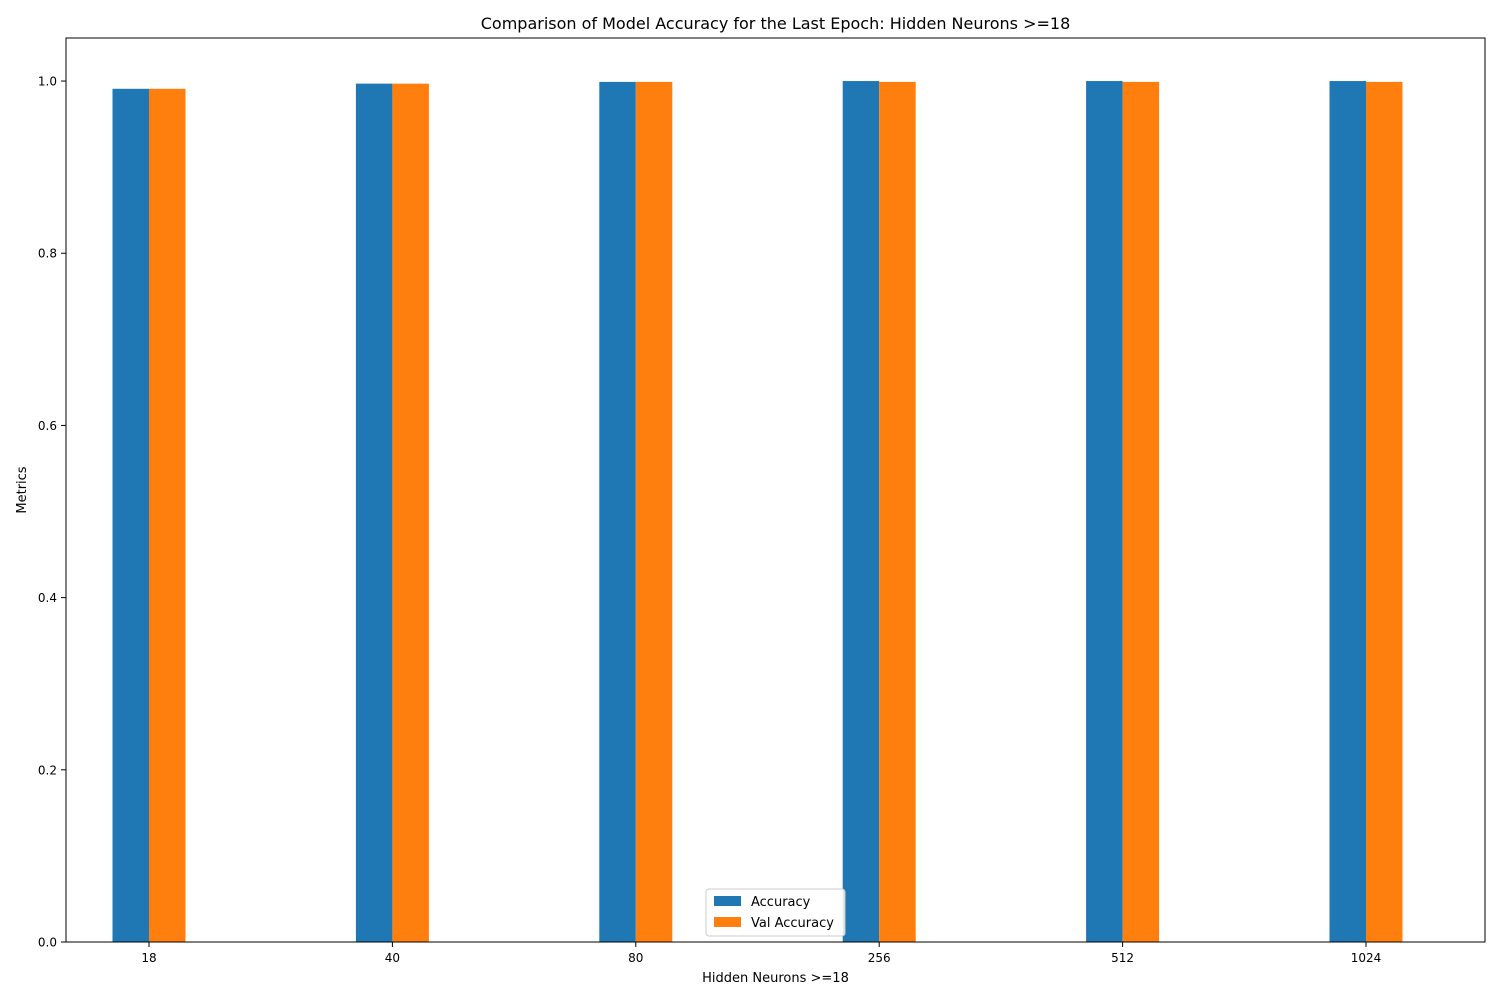 This screenshot has width=1500, height=1004. What do you see at coordinates (47, 770) in the screenshot?
I see `y-tick-label: 0.2` at bounding box center [47, 770].